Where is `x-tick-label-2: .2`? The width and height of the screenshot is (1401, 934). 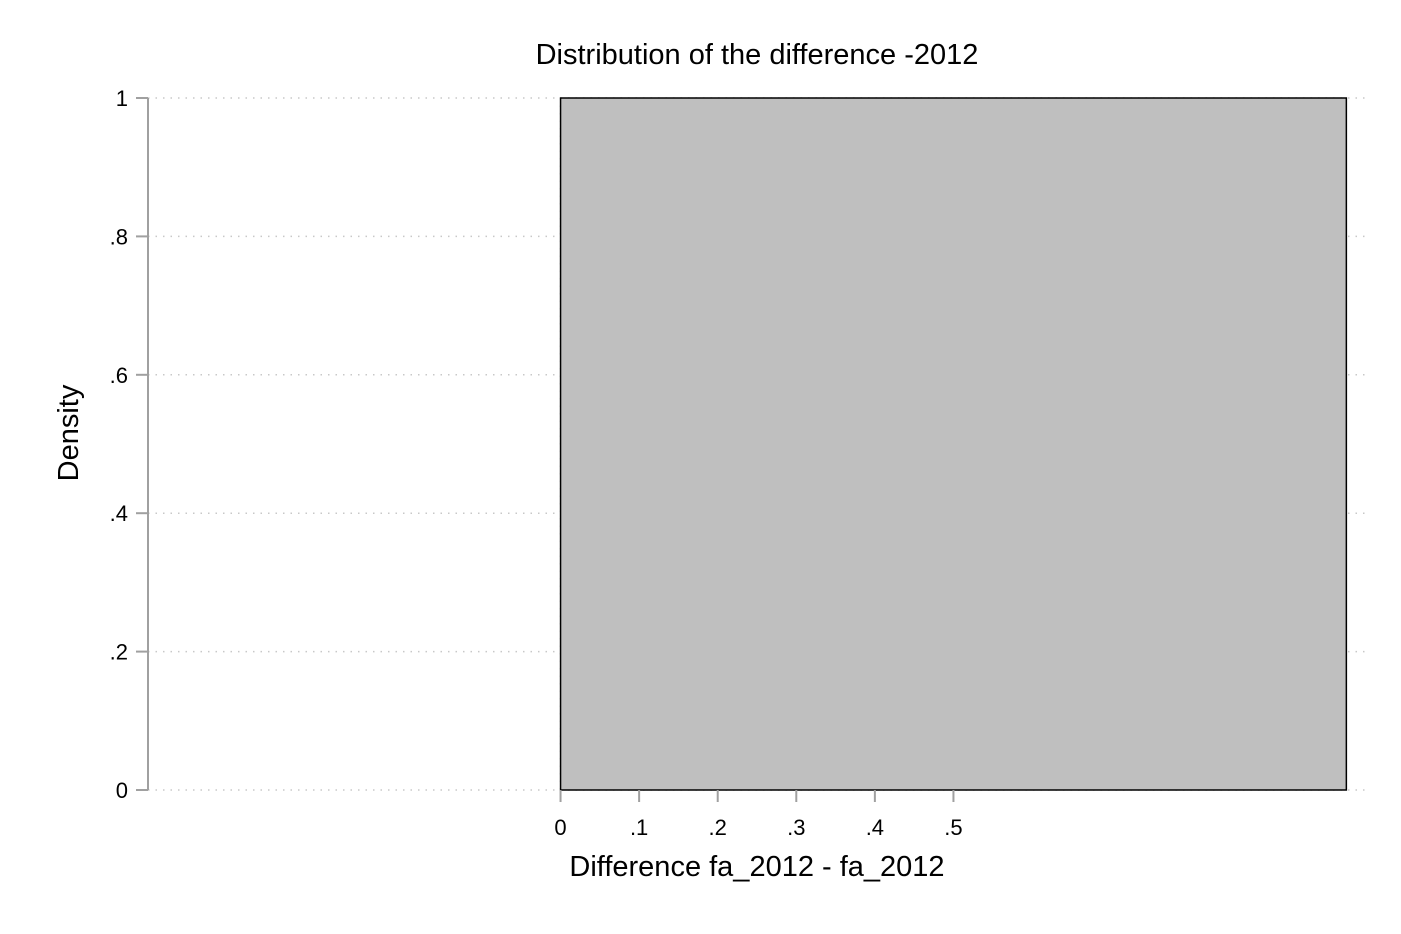
x-tick-label-2: .2 is located at coordinates (718, 827).